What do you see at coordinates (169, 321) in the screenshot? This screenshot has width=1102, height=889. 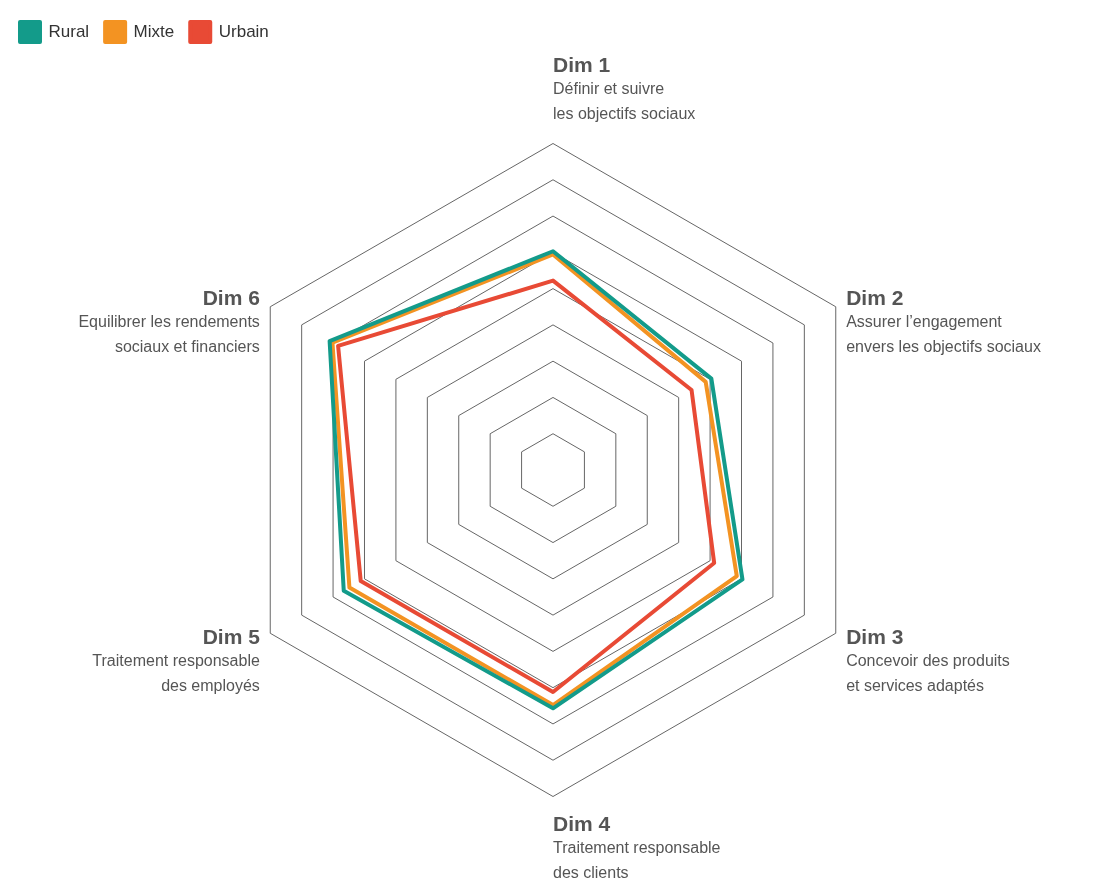 I see `spoke-label: Dim 6 Equilibrer les rendements sociaux et financiers` at bounding box center [169, 321].